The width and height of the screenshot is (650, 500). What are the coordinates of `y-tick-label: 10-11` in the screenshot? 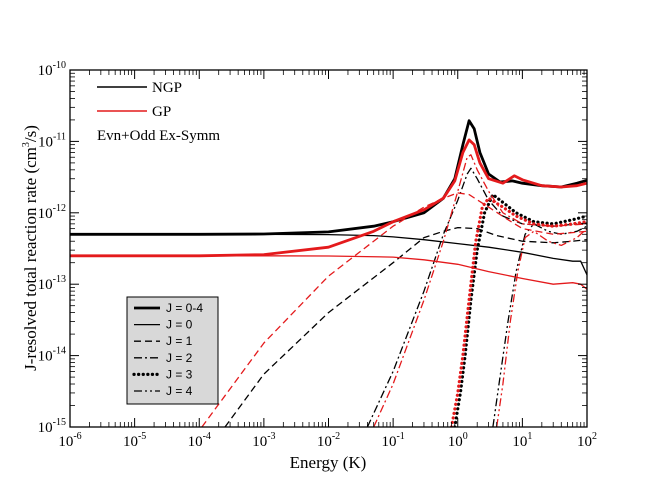 It's located at (52, 140).